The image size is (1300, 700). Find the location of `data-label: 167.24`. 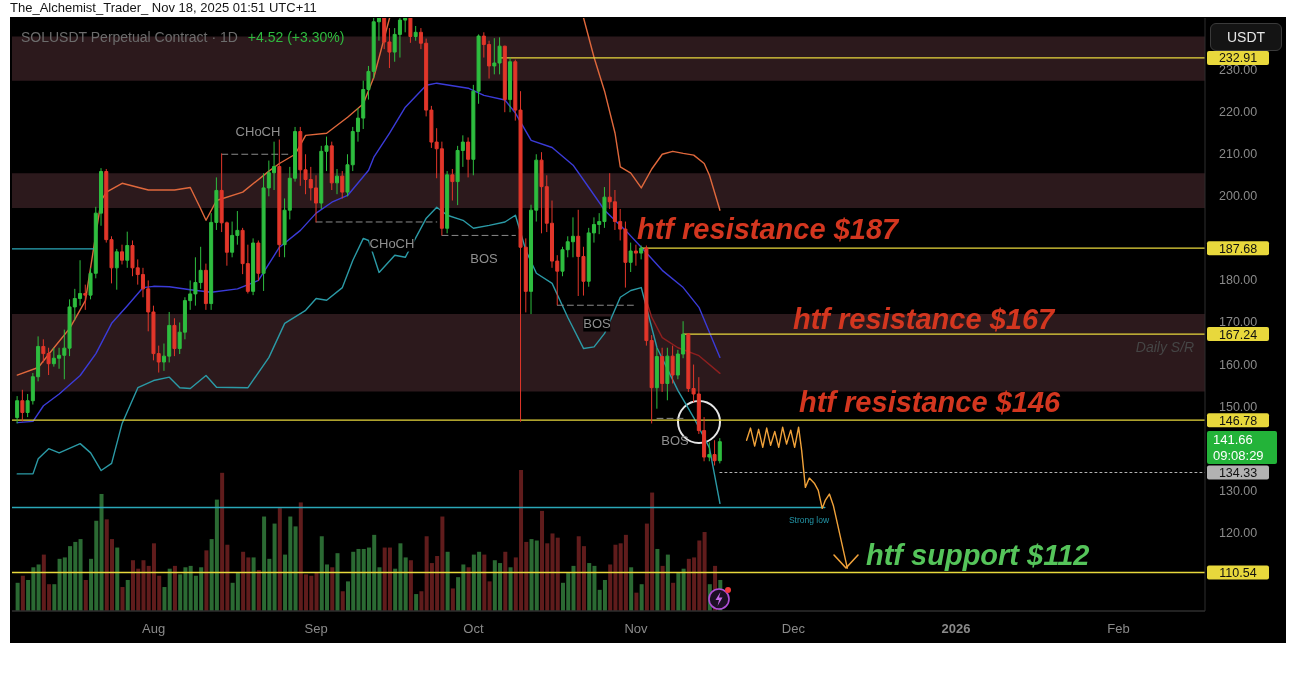

data-label: 167.24 is located at coordinates (1238, 334).